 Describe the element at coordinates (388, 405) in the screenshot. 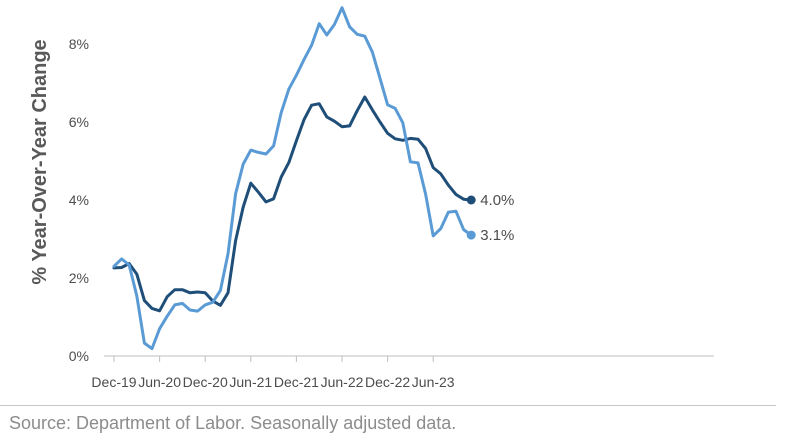

I see `divider` at that location.